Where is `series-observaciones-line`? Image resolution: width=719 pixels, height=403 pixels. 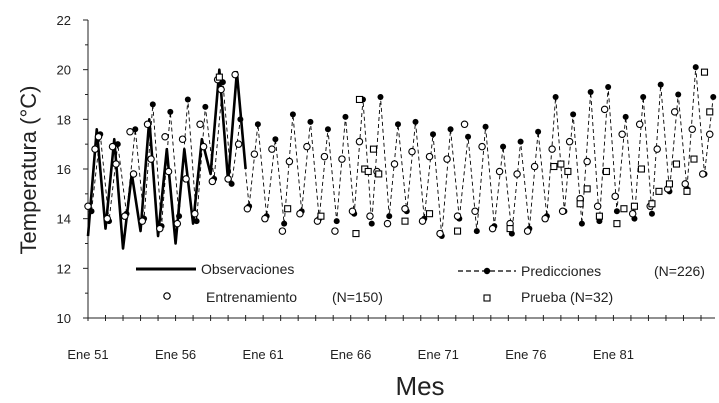
series-observaciones-line is located at coordinates (166, 159).